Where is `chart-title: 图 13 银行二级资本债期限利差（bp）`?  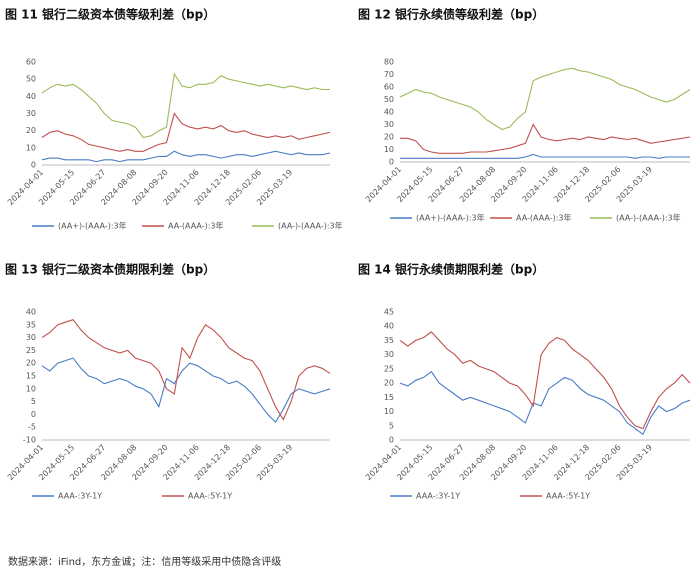
chart-title: 图 13 银行二级资本债期限利差（bp） is located at coordinates (110, 269).